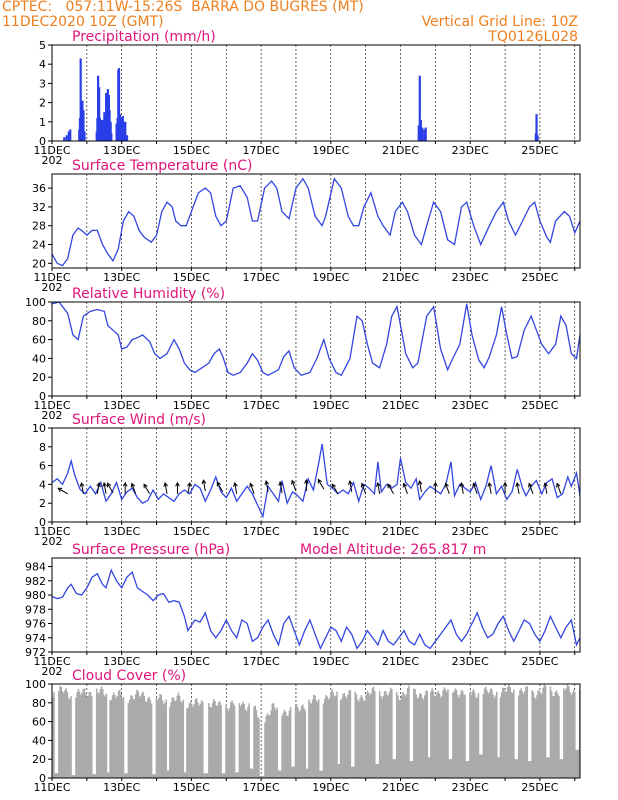 This screenshot has width=618, height=800. Describe the element at coordinates (42, 83) in the screenshot. I see `y-tick-label: 3` at that location.